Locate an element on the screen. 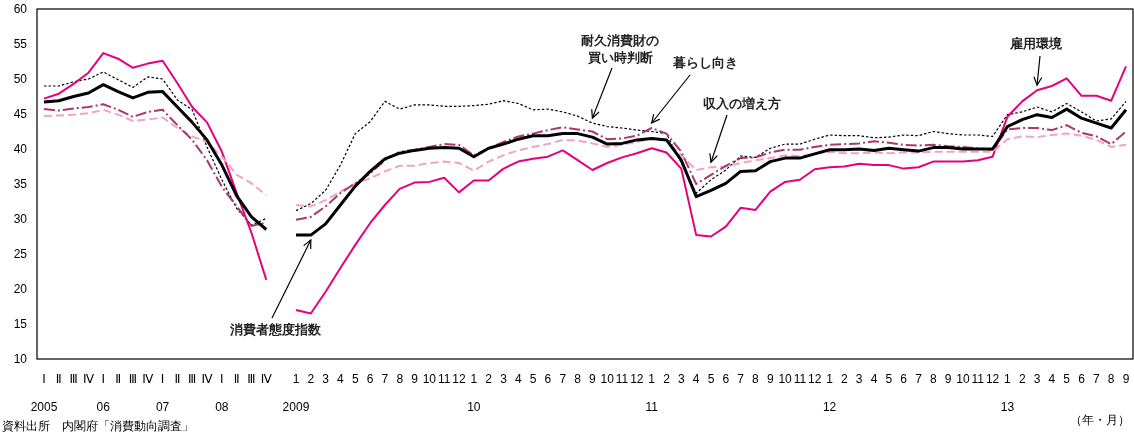  x-tick-label: 1 13 is located at coordinates (1007, 393).